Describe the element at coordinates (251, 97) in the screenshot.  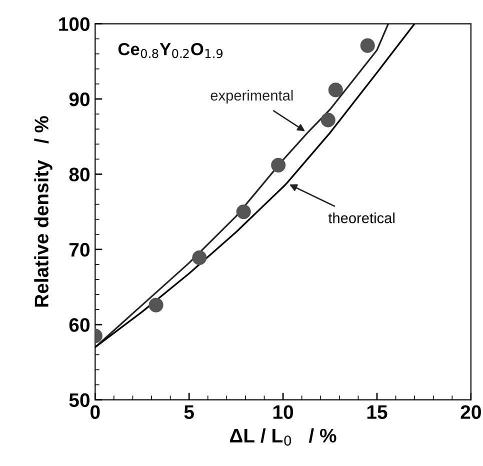
I see `text: experimental` at that location.